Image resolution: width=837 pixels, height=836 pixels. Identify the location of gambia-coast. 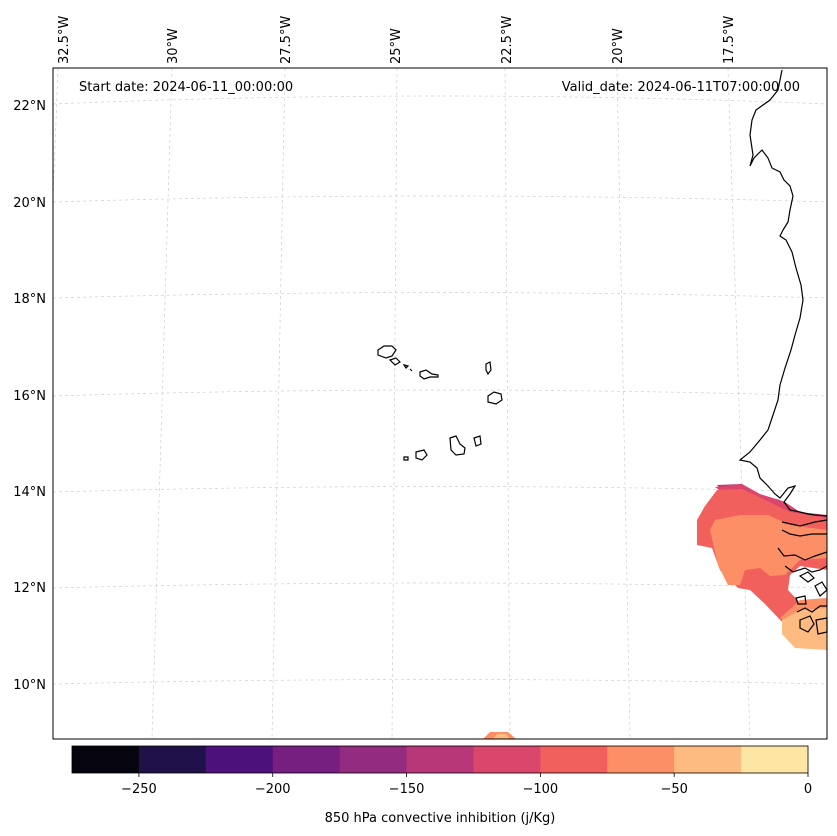
(804, 528).